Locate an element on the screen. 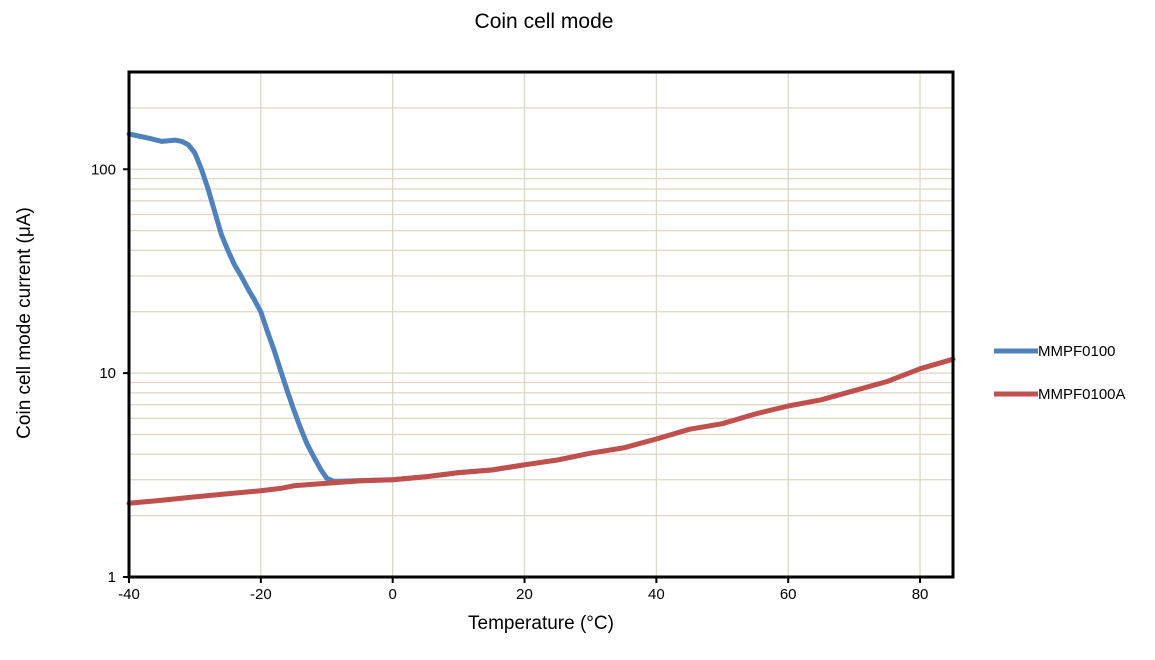 The width and height of the screenshot is (1155, 660). y-tick-label: 10 is located at coordinates (107, 373).